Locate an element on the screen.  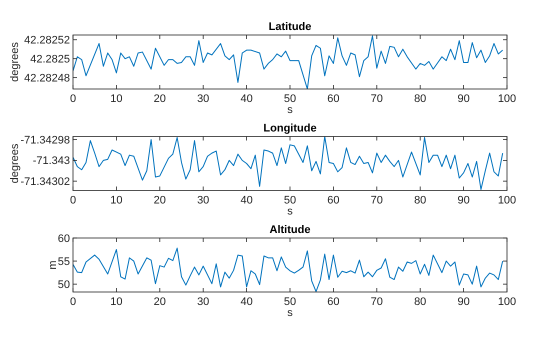
y-tick-label: 60 is located at coordinates (64, 238).